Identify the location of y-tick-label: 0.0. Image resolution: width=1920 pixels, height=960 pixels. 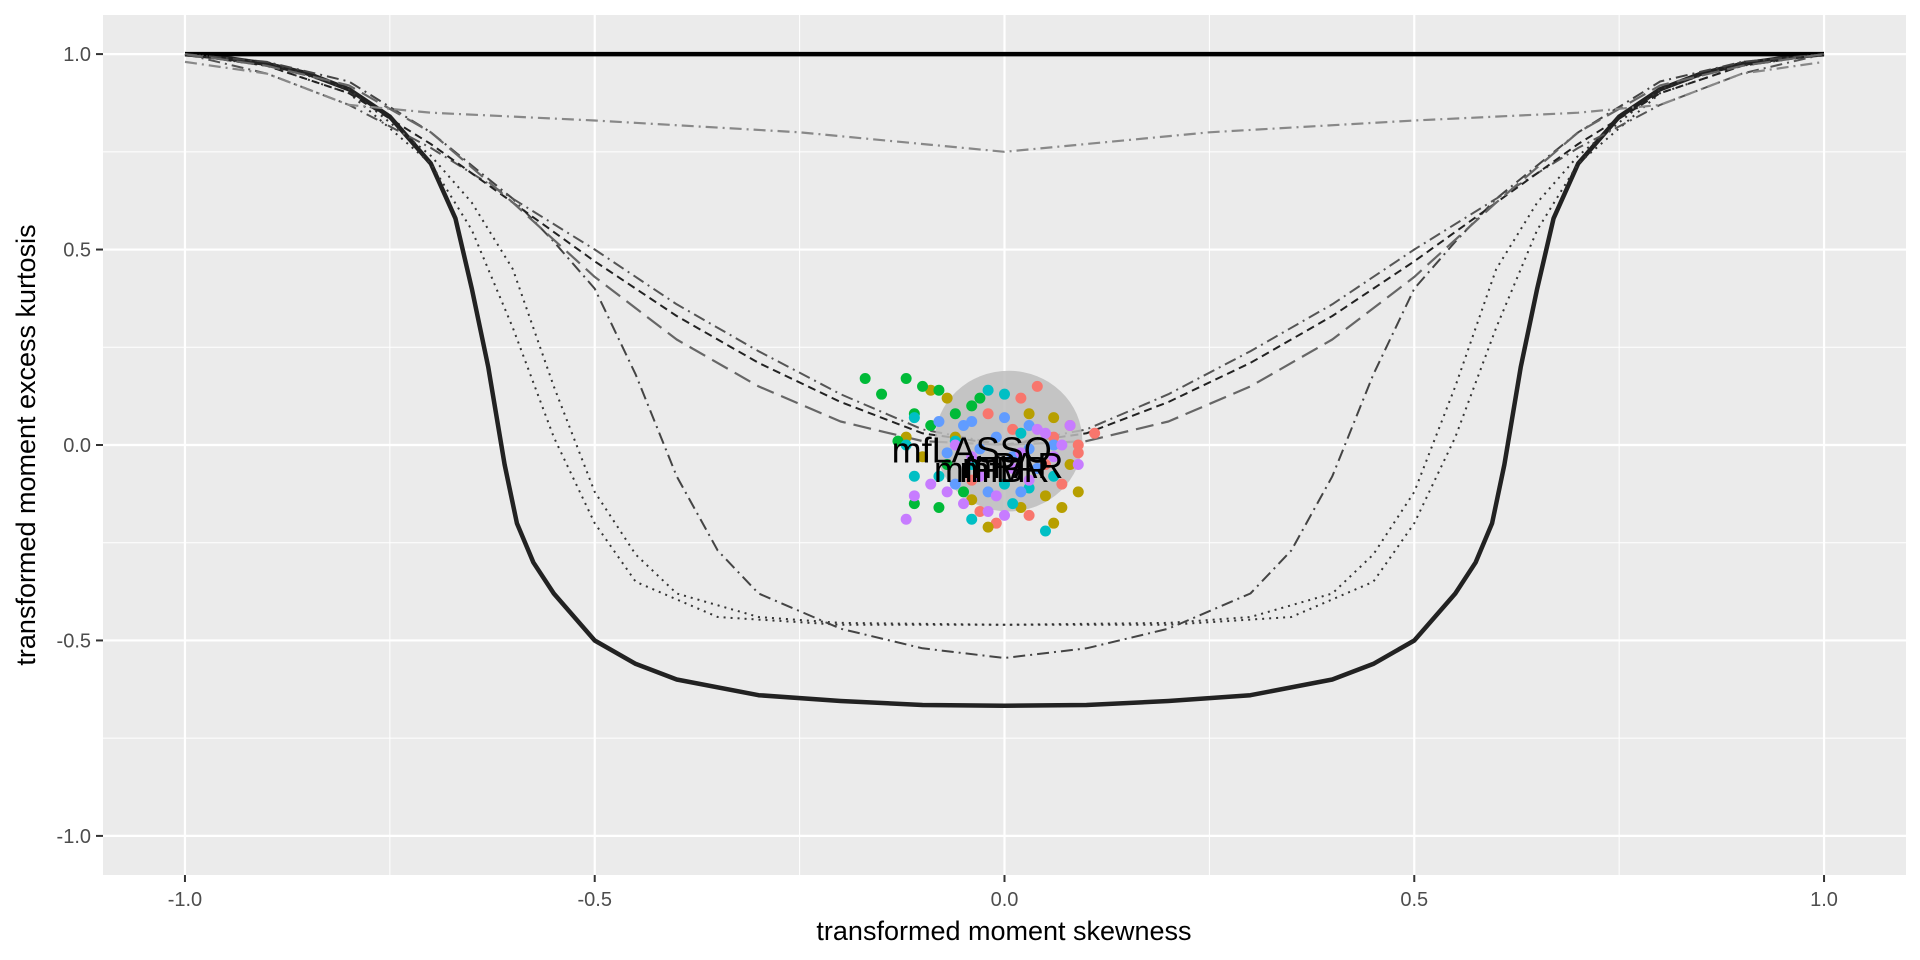
(77, 446).